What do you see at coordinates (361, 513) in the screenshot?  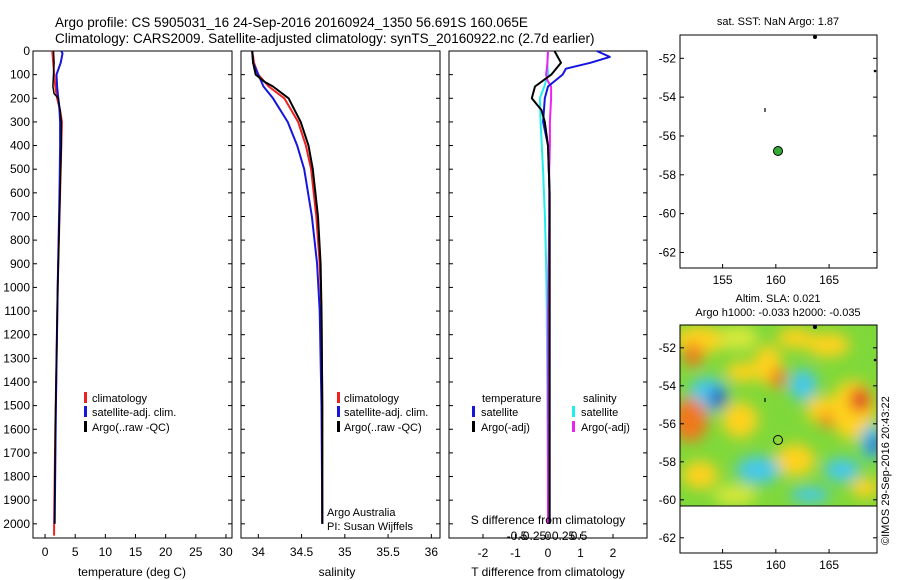 I see `credit-line-1: Argo Australia` at bounding box center [361, 513].